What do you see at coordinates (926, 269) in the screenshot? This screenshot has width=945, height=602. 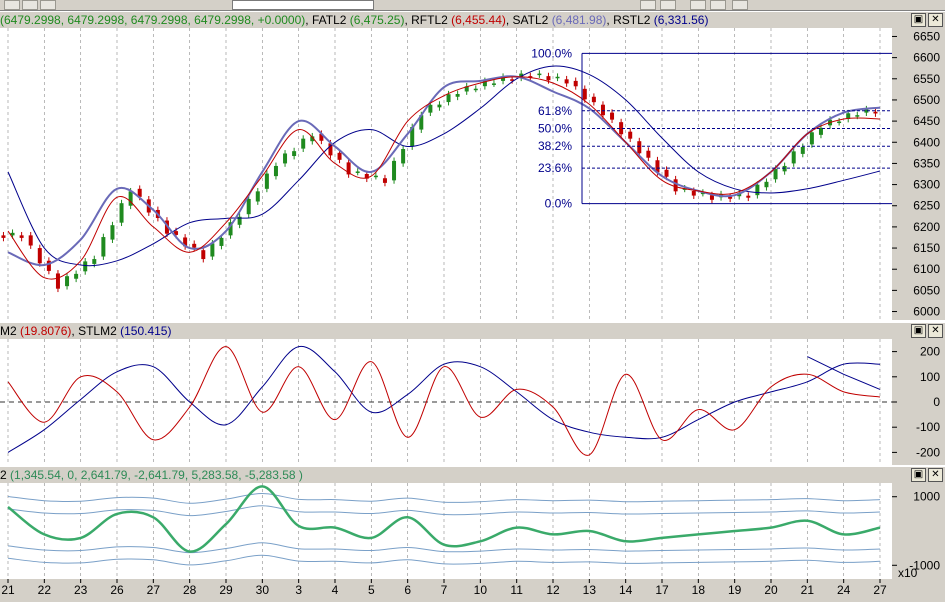 I see `y-tick-label: 6100` at bounding box center [926, 269].